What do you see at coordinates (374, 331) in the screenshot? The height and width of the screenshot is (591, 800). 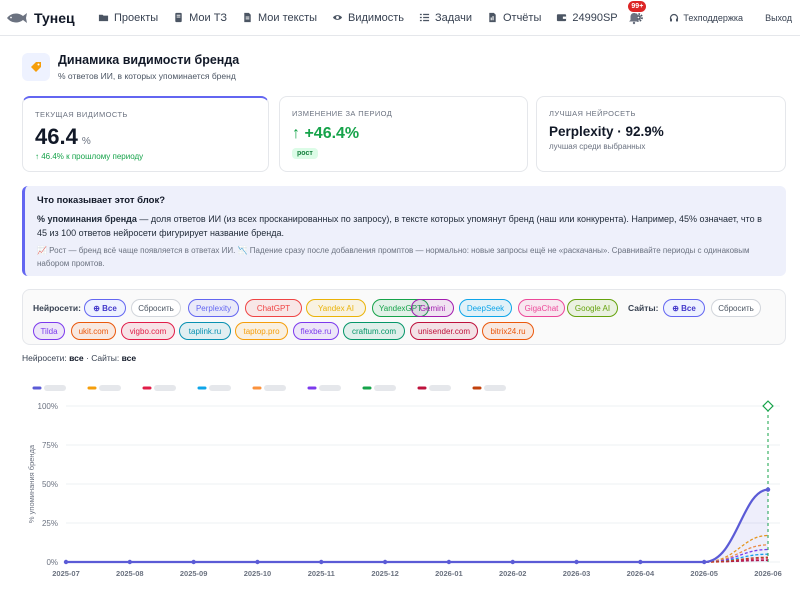 I see `site-chip-craftum-com: craftum.com` at bounding box center [374, 331].